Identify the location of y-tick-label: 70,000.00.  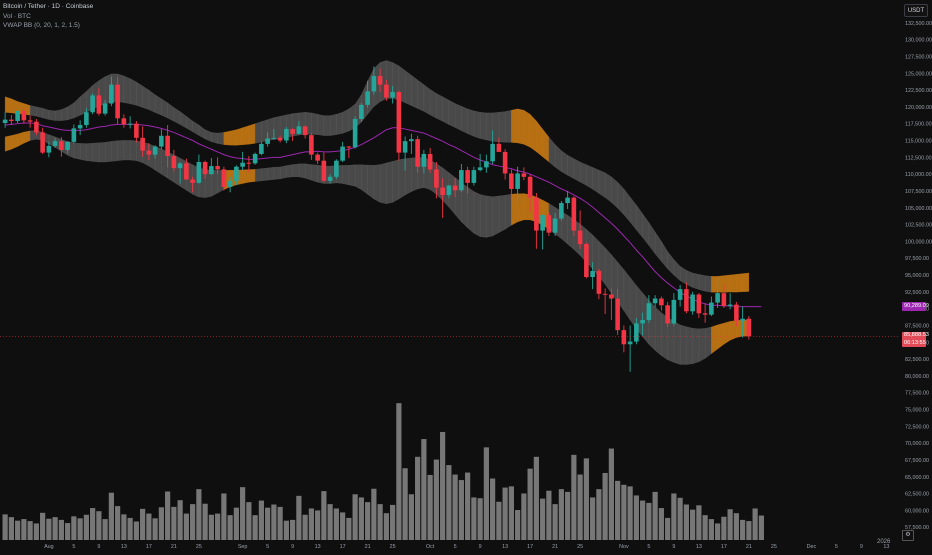
(917, 444).